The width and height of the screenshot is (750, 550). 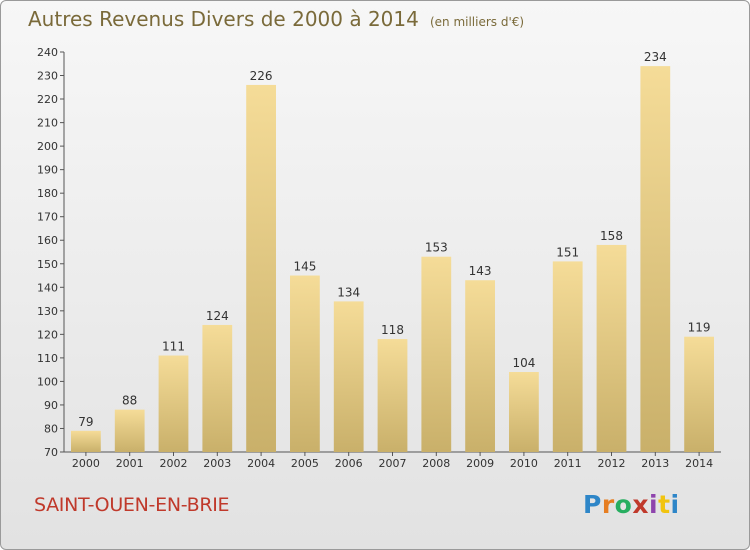 I want to click on data-label: 104, so click(x=523, y=363).